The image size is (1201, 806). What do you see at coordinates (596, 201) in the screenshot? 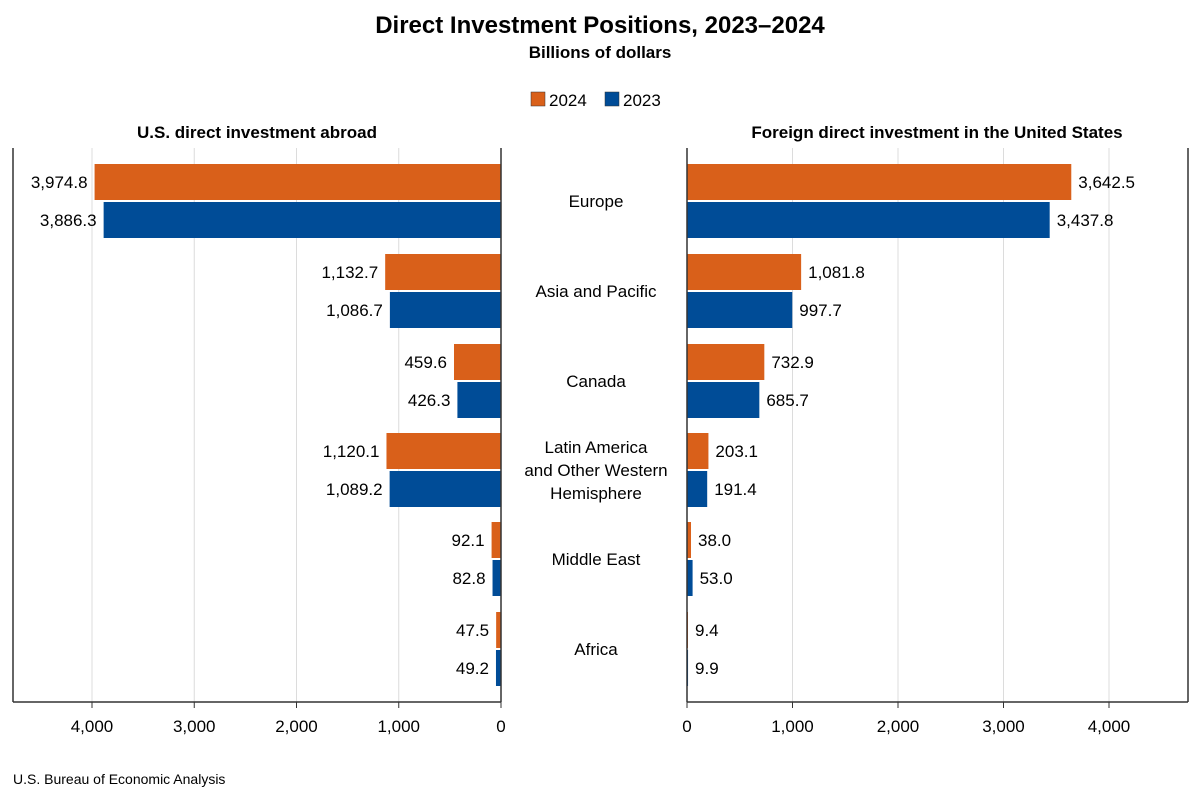
I see `category-label: Europe` at bounding box center [596, 201].